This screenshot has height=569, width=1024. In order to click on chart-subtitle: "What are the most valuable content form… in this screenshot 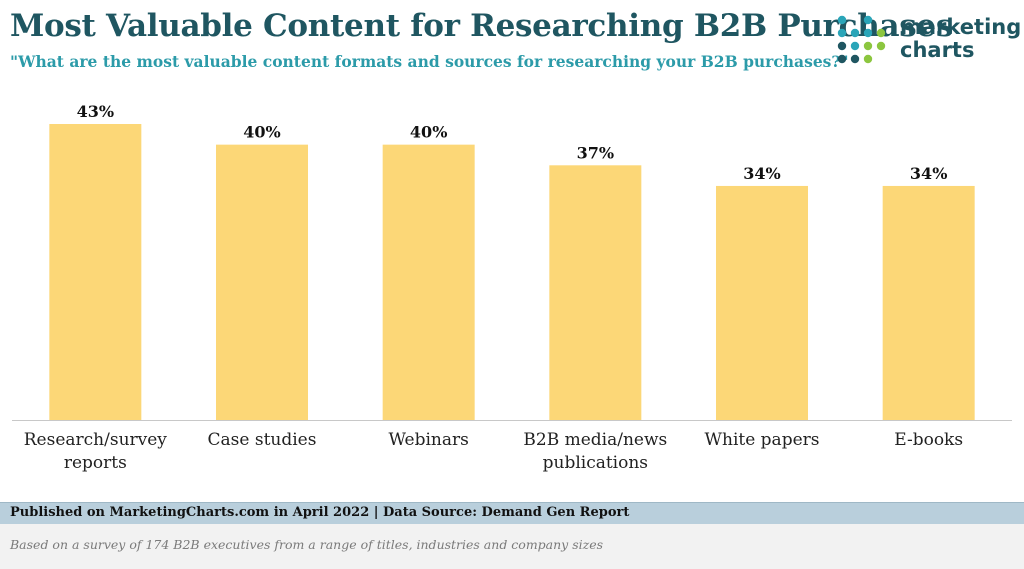, I will do `click(429, 61)`.